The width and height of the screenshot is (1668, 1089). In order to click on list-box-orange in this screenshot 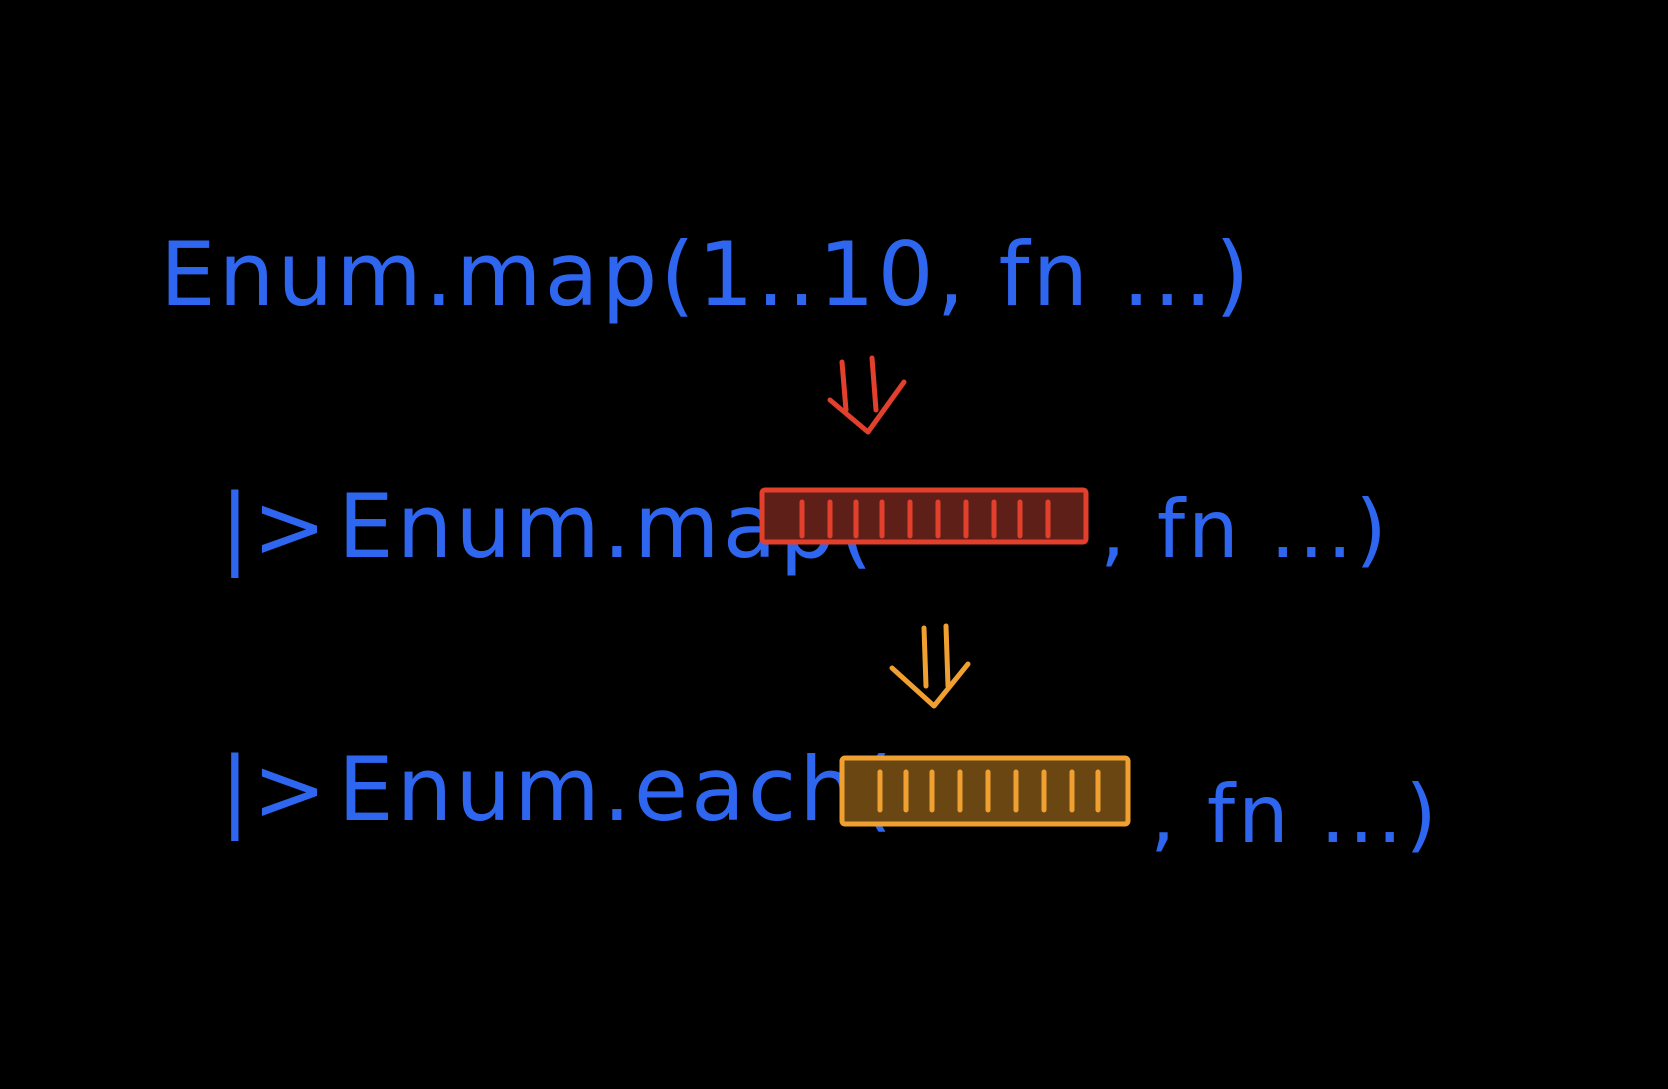, I will do `click(985, 791)`.